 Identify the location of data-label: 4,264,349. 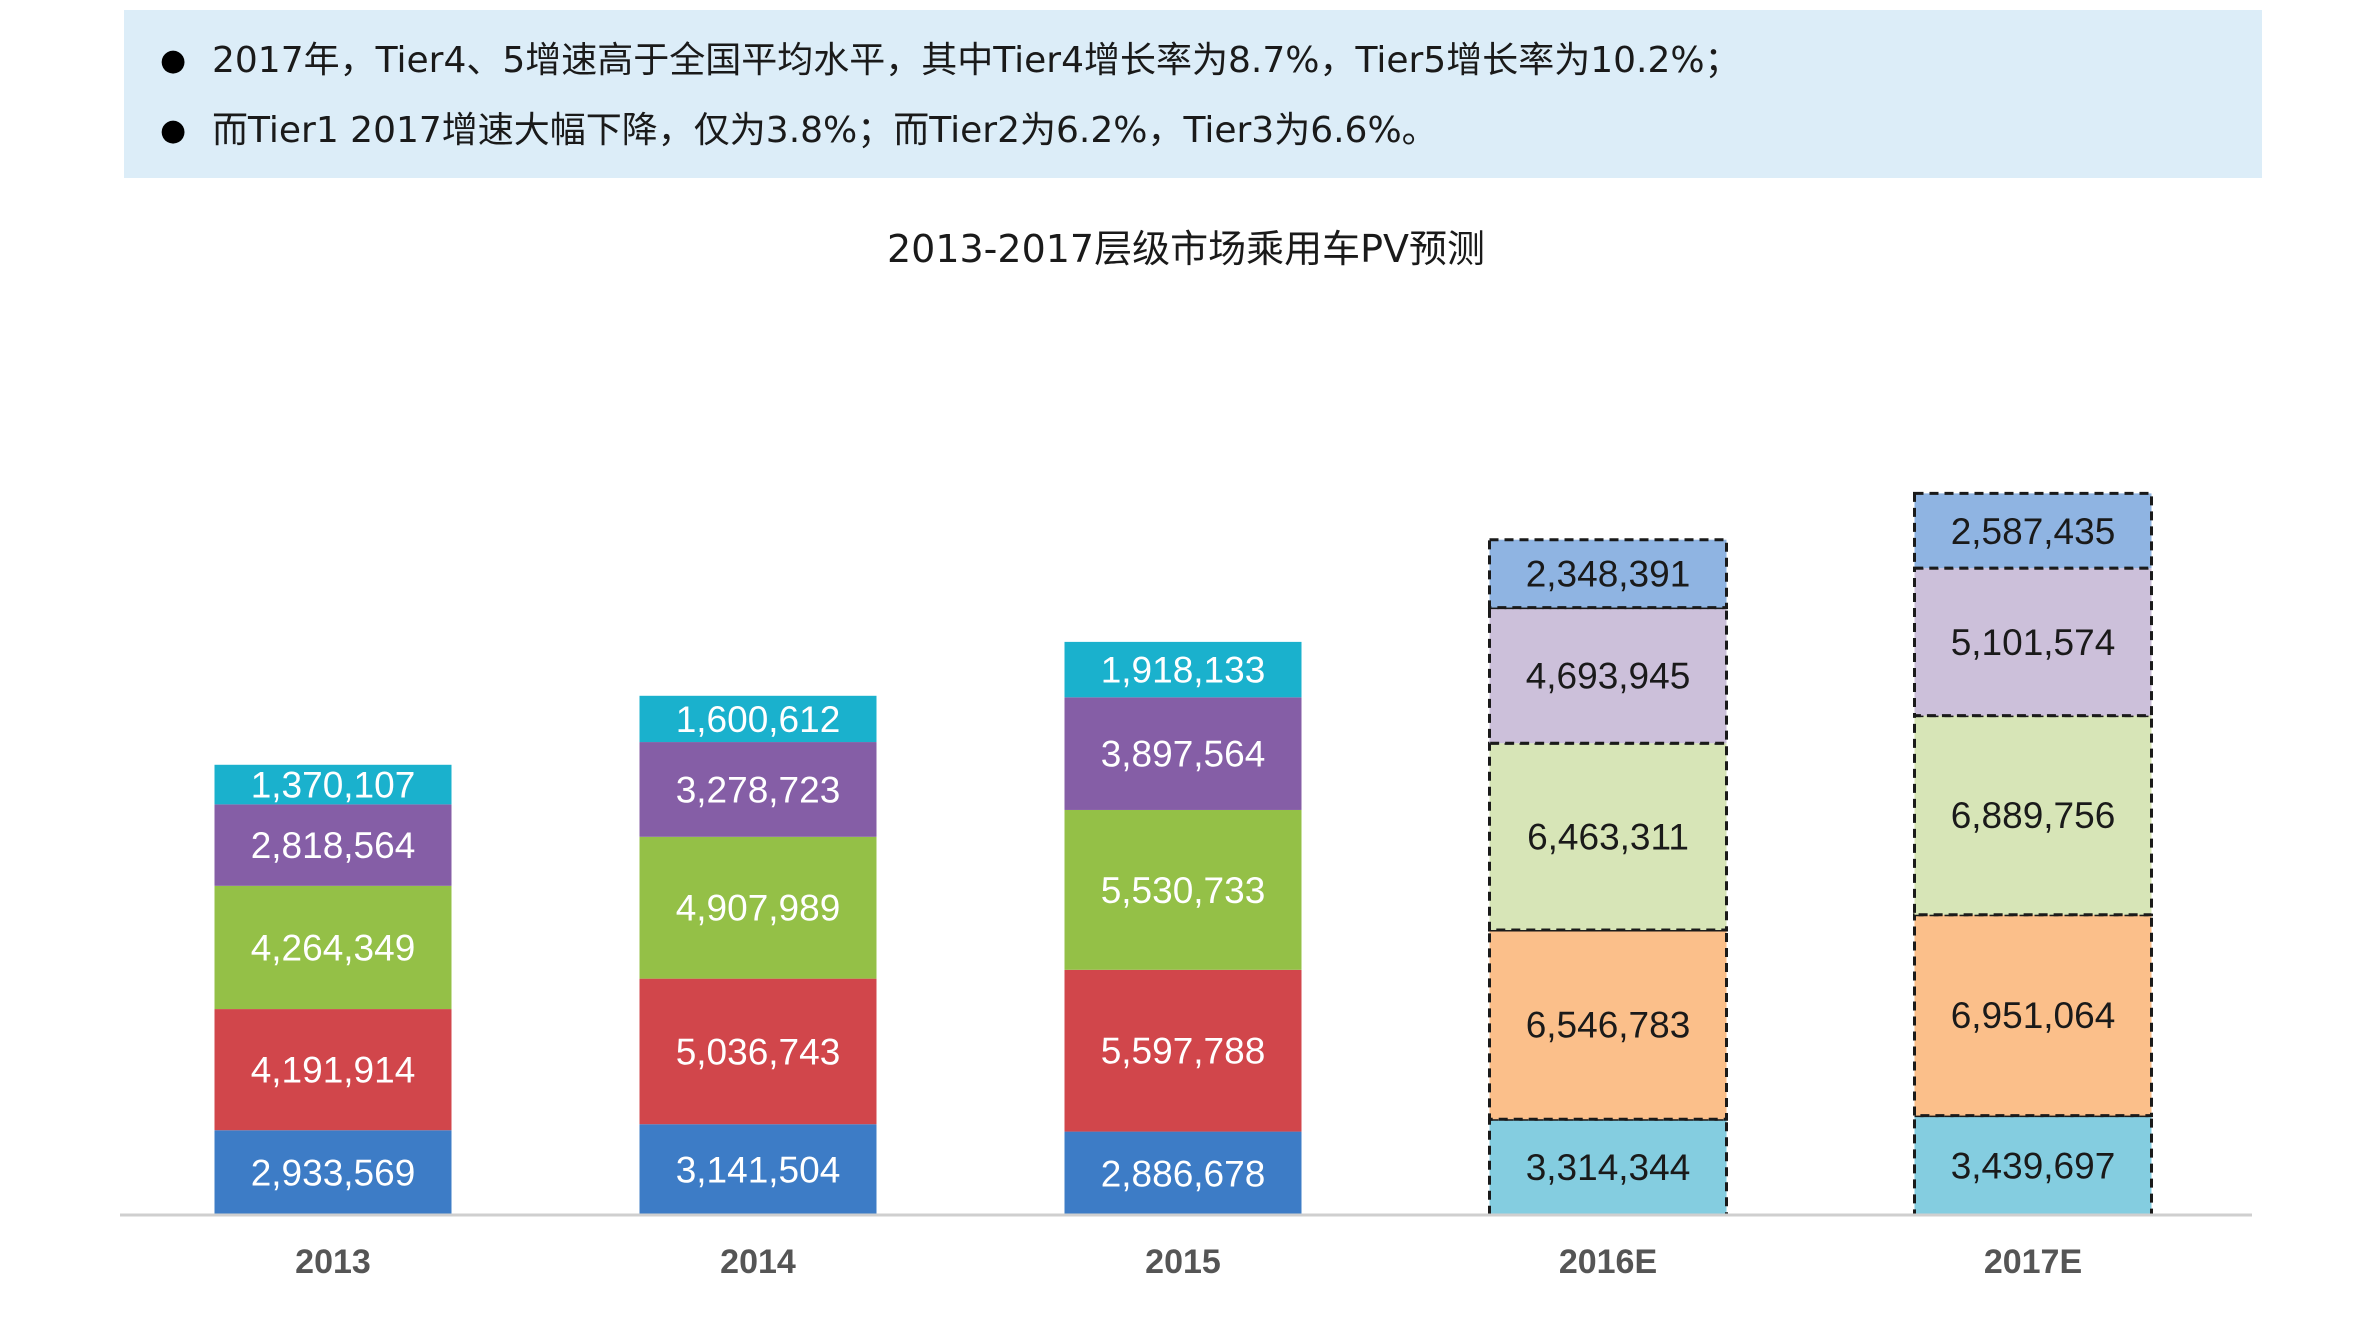
(333, 947).